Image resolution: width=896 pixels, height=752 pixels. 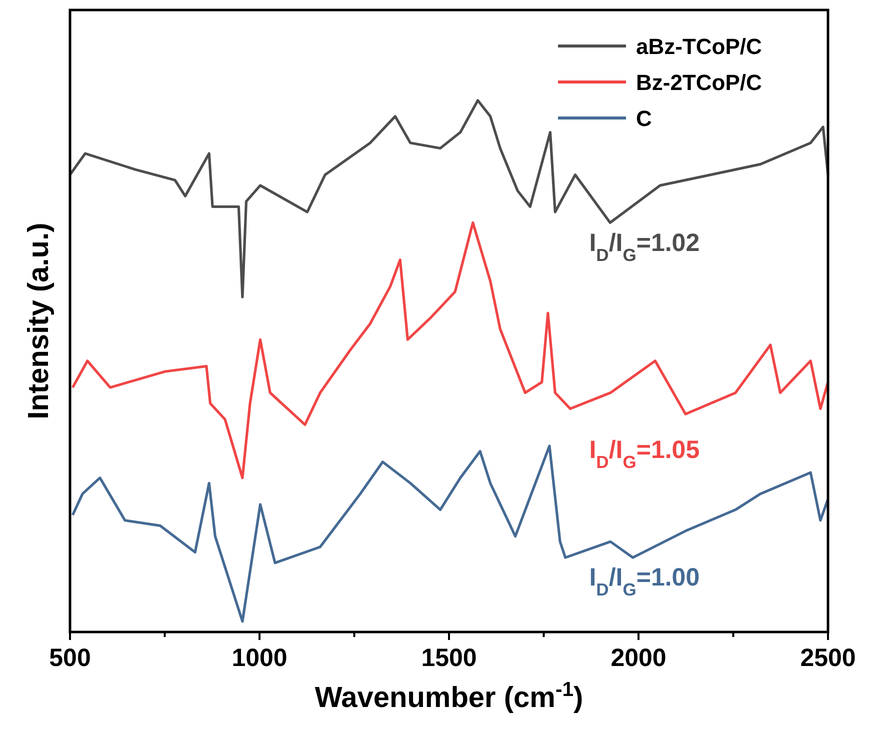 What do you see at coordinates (828, 658) in the screenshot?
I see `x-tick-label: 2500` at bounding box center [828, 658].